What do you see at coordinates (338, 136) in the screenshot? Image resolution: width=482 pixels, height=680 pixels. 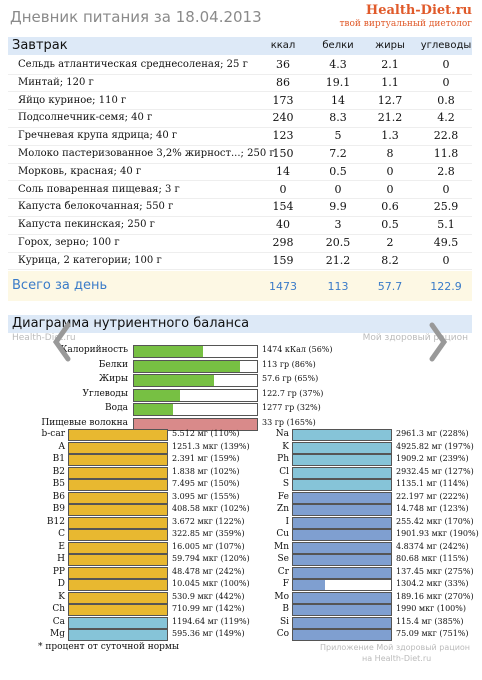 I see `nutrient-value: 5` at bounding box center [338, 136].